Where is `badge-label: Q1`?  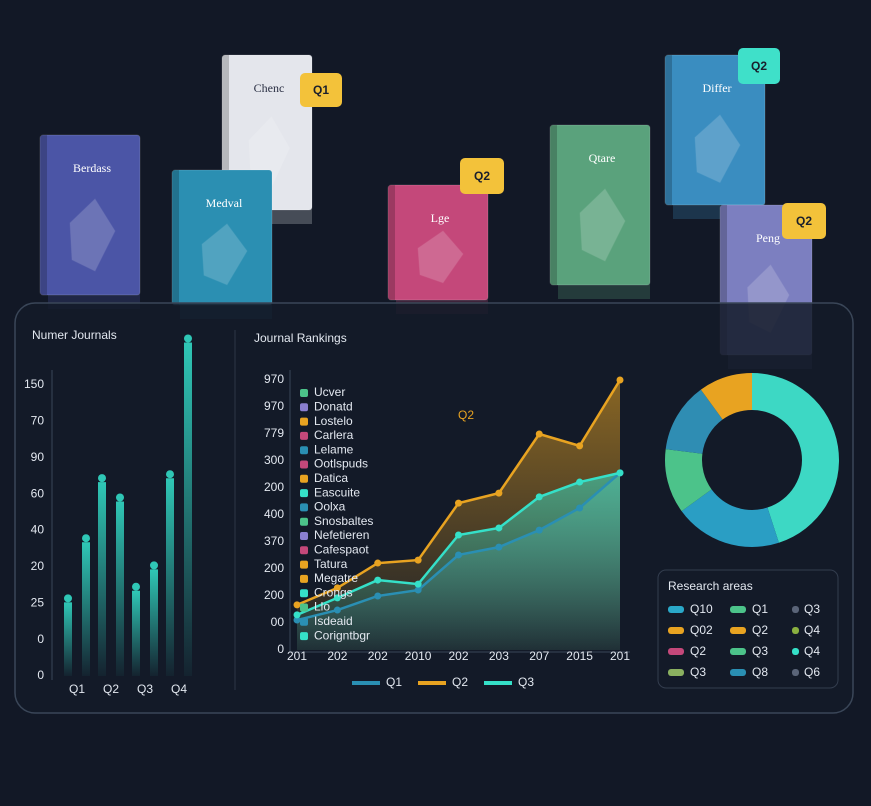 badge-label: Q1 is located at coordinates (321, 90).